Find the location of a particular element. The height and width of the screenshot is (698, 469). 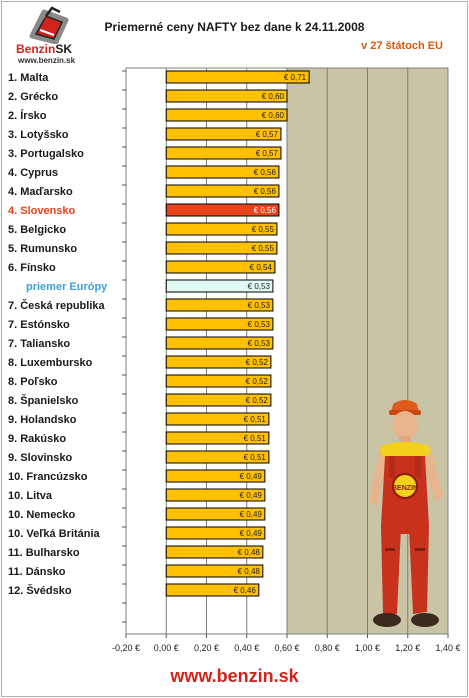

category-label: 4. Cyprus is located at coordinates (33, 173).